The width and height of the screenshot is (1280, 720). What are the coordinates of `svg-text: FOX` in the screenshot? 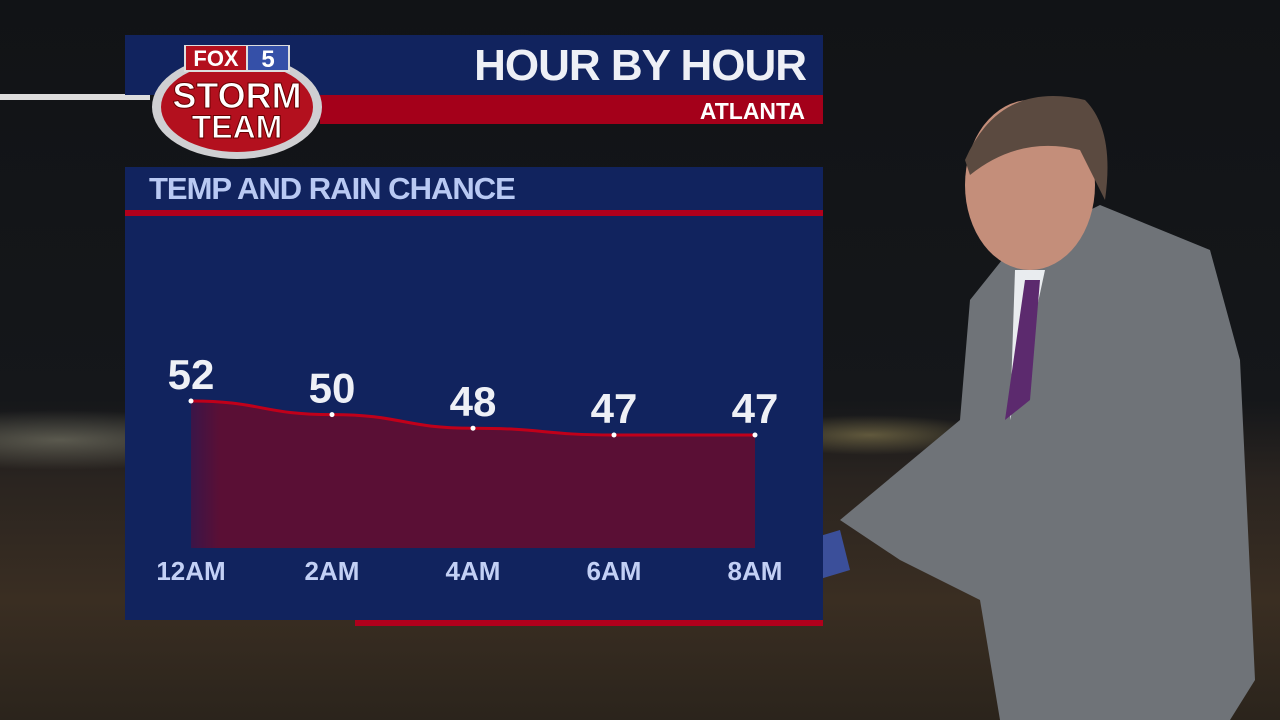 It's located at (216, 58).